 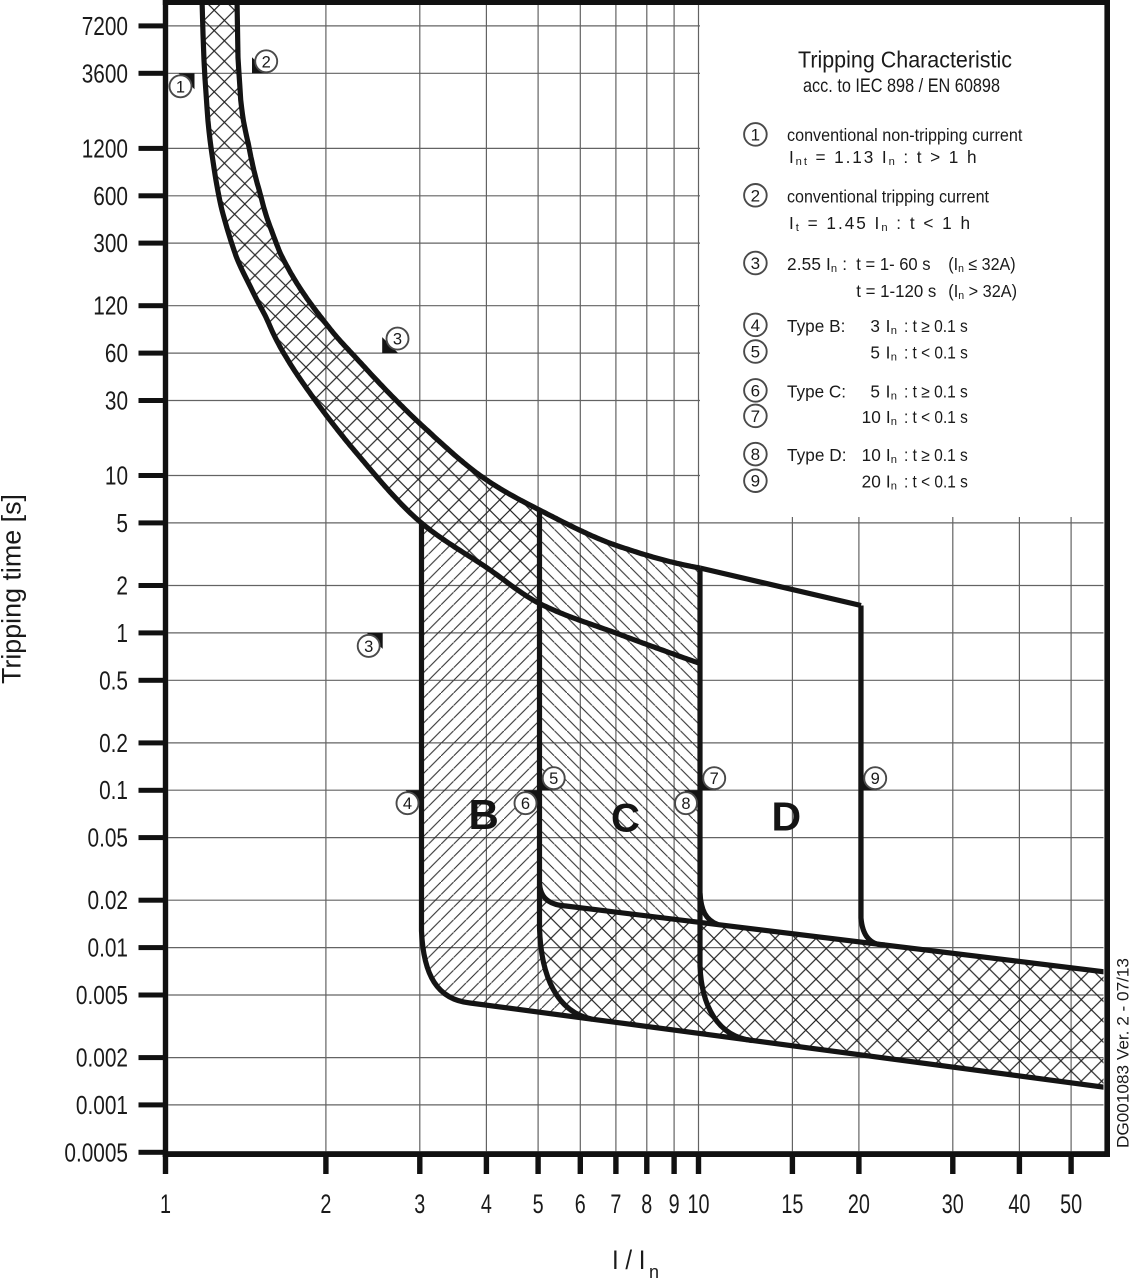 What do you see at coordinates (625, 819) in the screenshot?
I see `svg-text: C` at bounding box center [625, 819].